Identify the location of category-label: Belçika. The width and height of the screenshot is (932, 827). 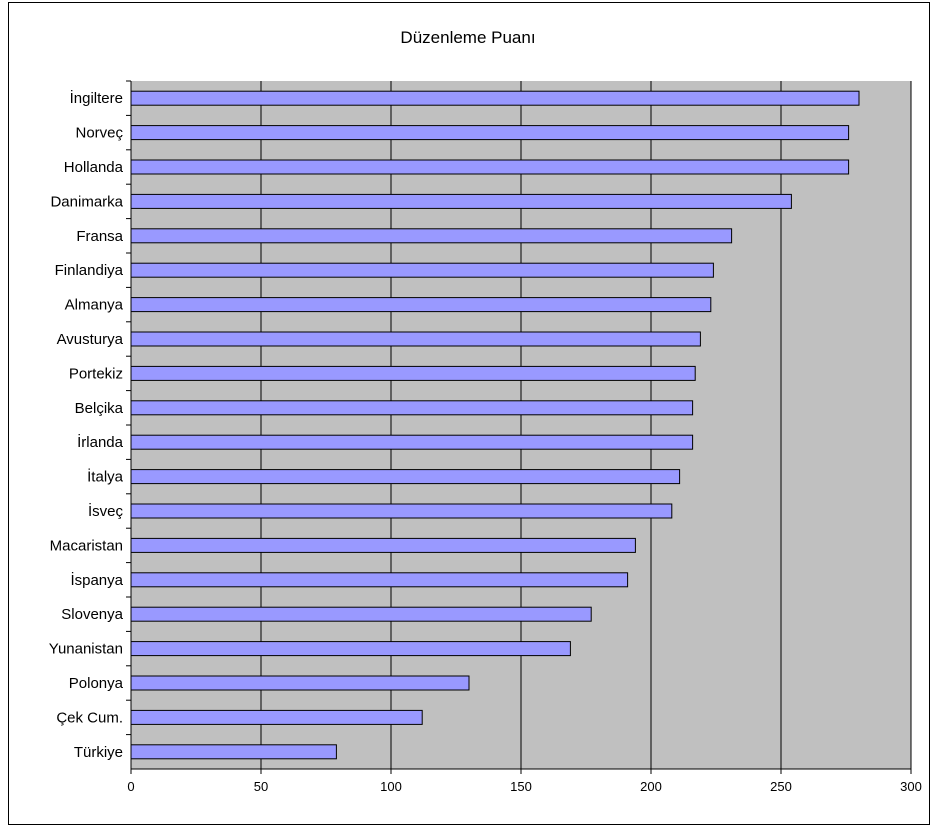
(99, 408).